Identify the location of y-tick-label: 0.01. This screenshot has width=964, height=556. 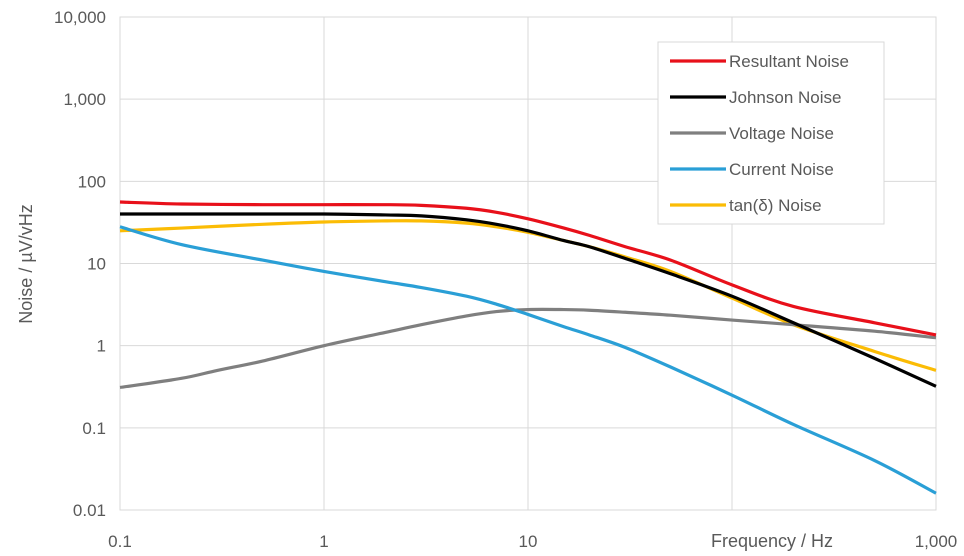
(89, 510).